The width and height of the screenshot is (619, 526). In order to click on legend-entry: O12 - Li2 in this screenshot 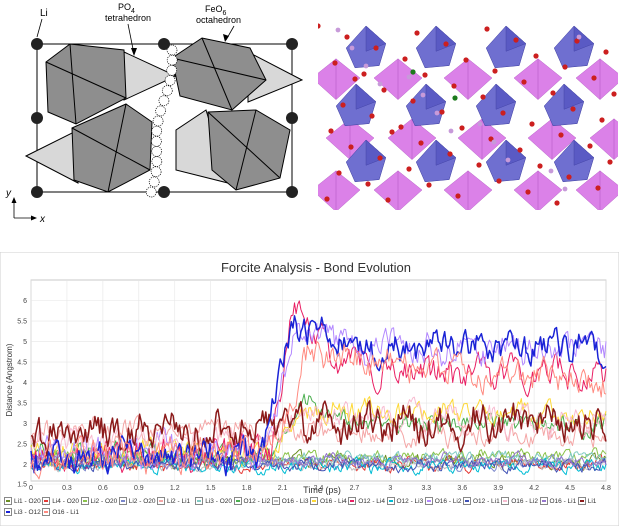, I will do `click(252, 501)`.